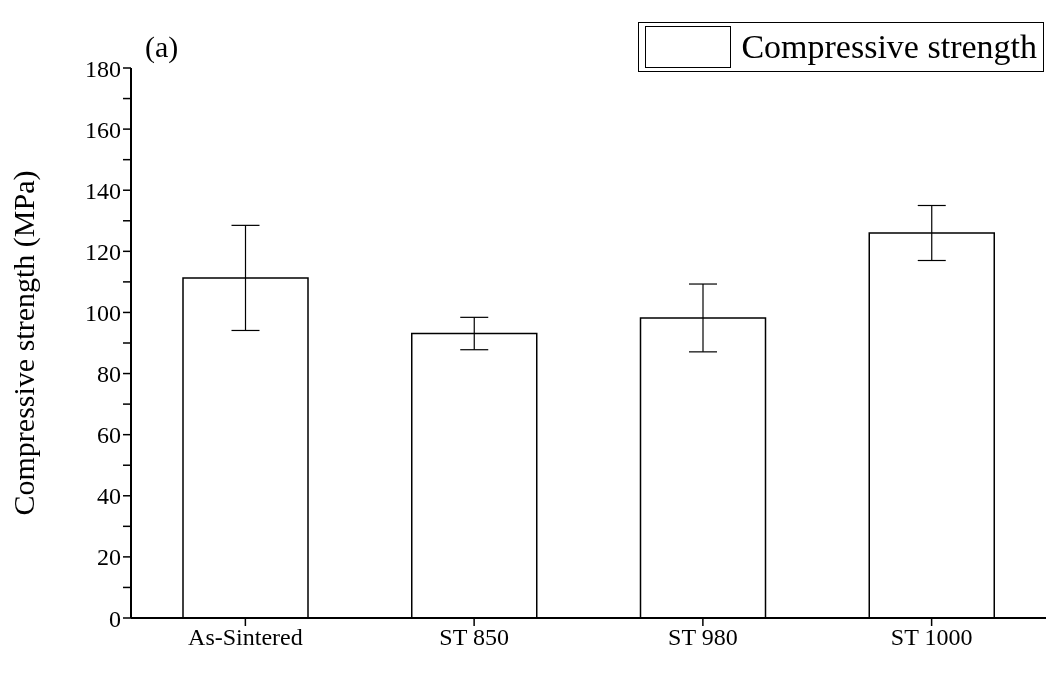 The width and height of the screenshot is (1056, 677). What do you see at coordinates (703, 637) in the screenshot?
I see `x-tick-label: ST 980` at bounding box center [703, 637].